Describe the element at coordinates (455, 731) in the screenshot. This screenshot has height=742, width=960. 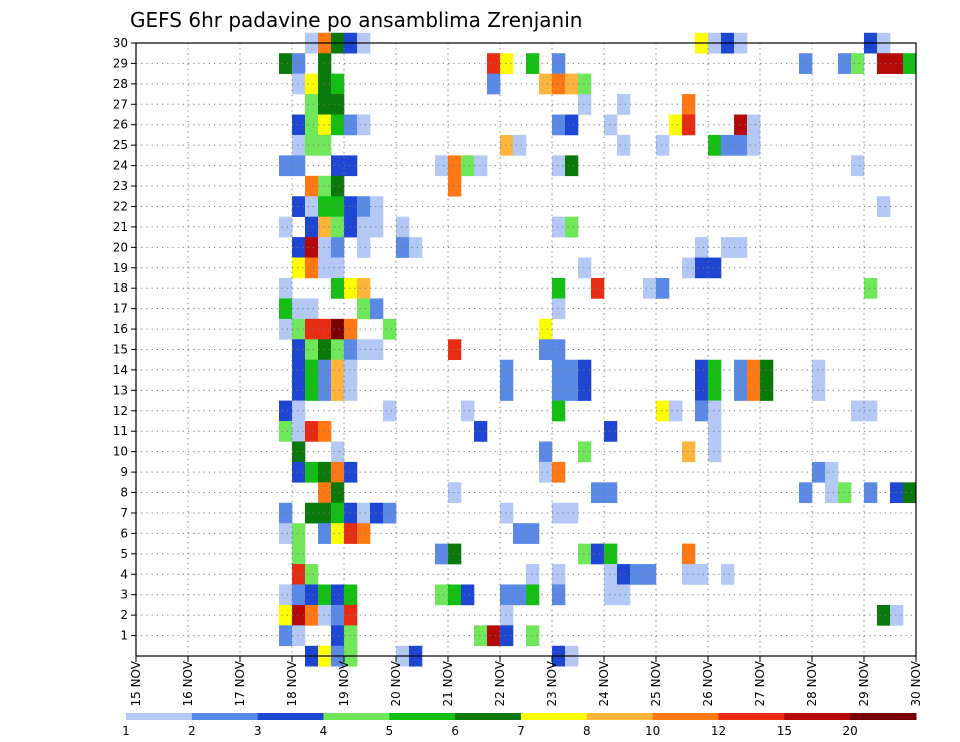
I see `colorbar-tick-label: 6` at that location.